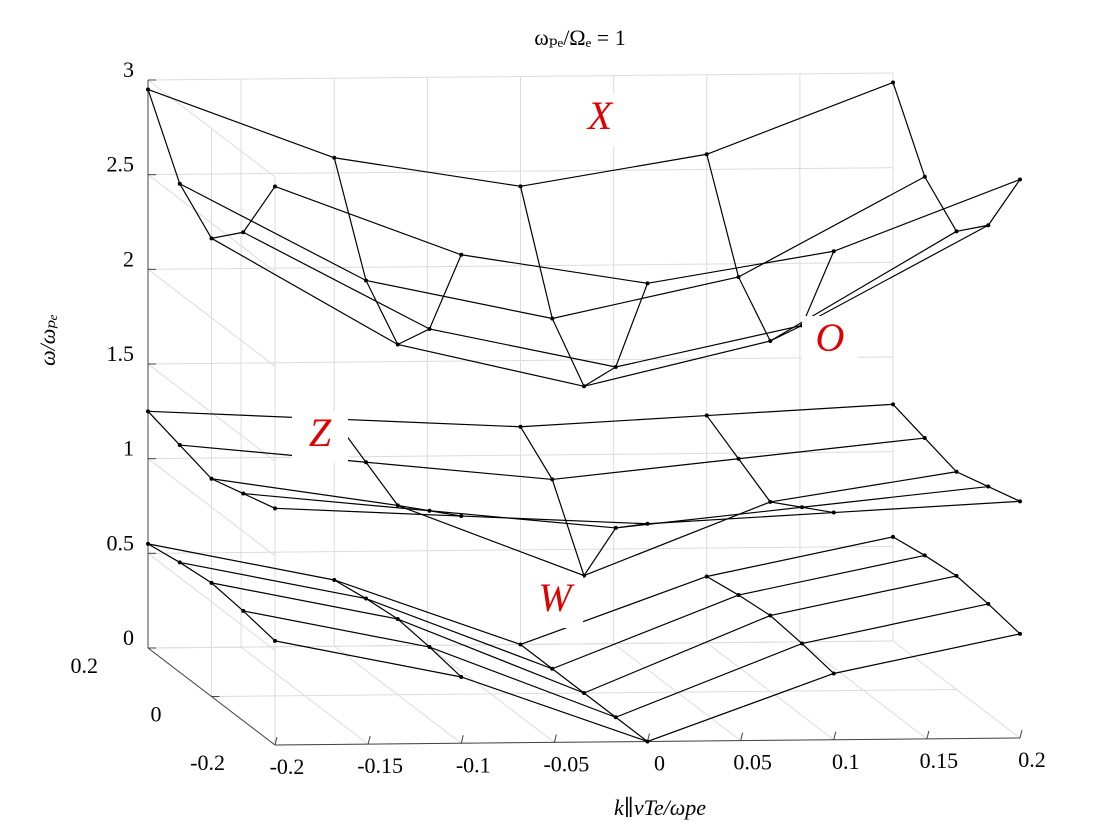 Image resolution: width=1120 pixels, height=840 pixels. Describe the element at coordinates (128, 448) in the screenshot. I see `z-tick-label: 1` at that location.